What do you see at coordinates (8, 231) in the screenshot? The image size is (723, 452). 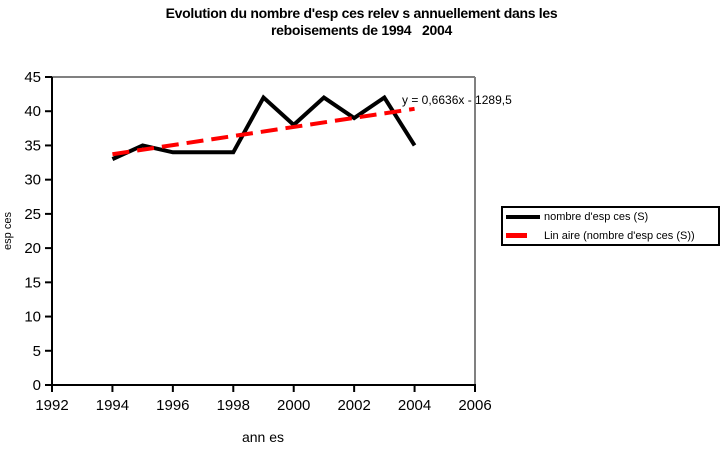 I see `y-axis-title: esp ces` at bounding box center [8, 231].